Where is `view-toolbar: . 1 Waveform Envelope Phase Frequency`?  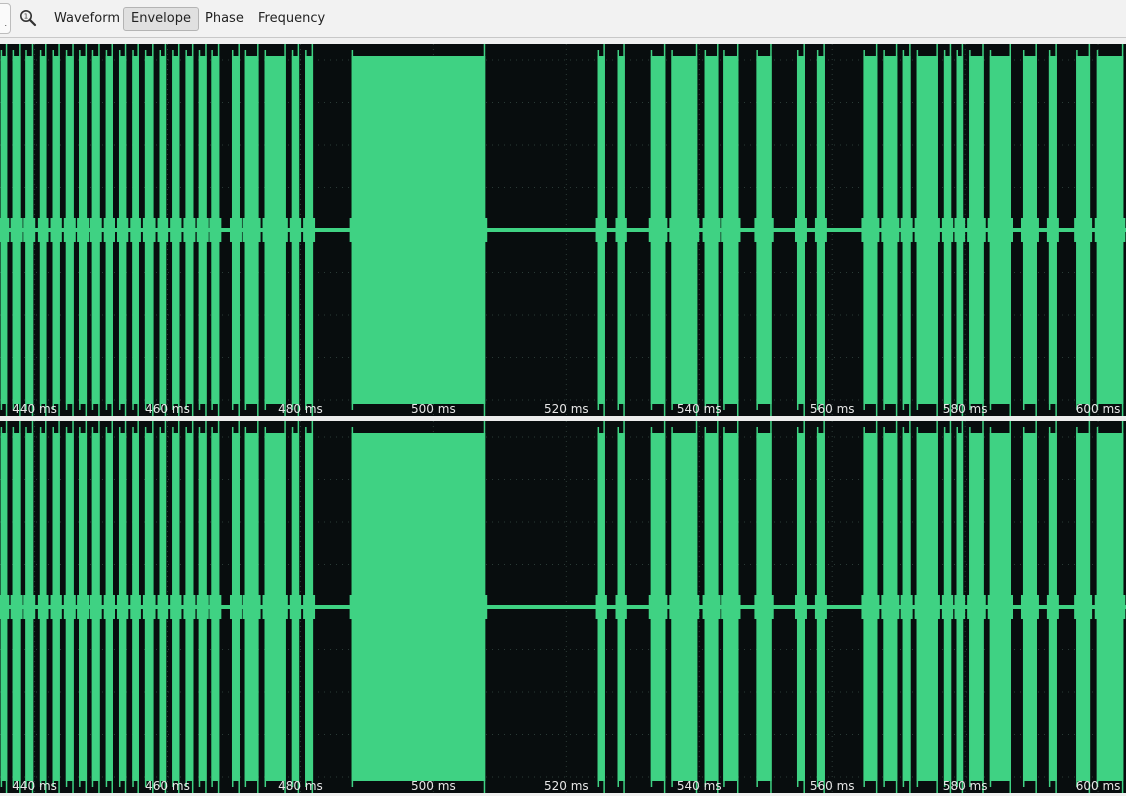
view-toolbar: . 1 Waveform Envelope Phase Frequency is located at coordinates (563, 19).